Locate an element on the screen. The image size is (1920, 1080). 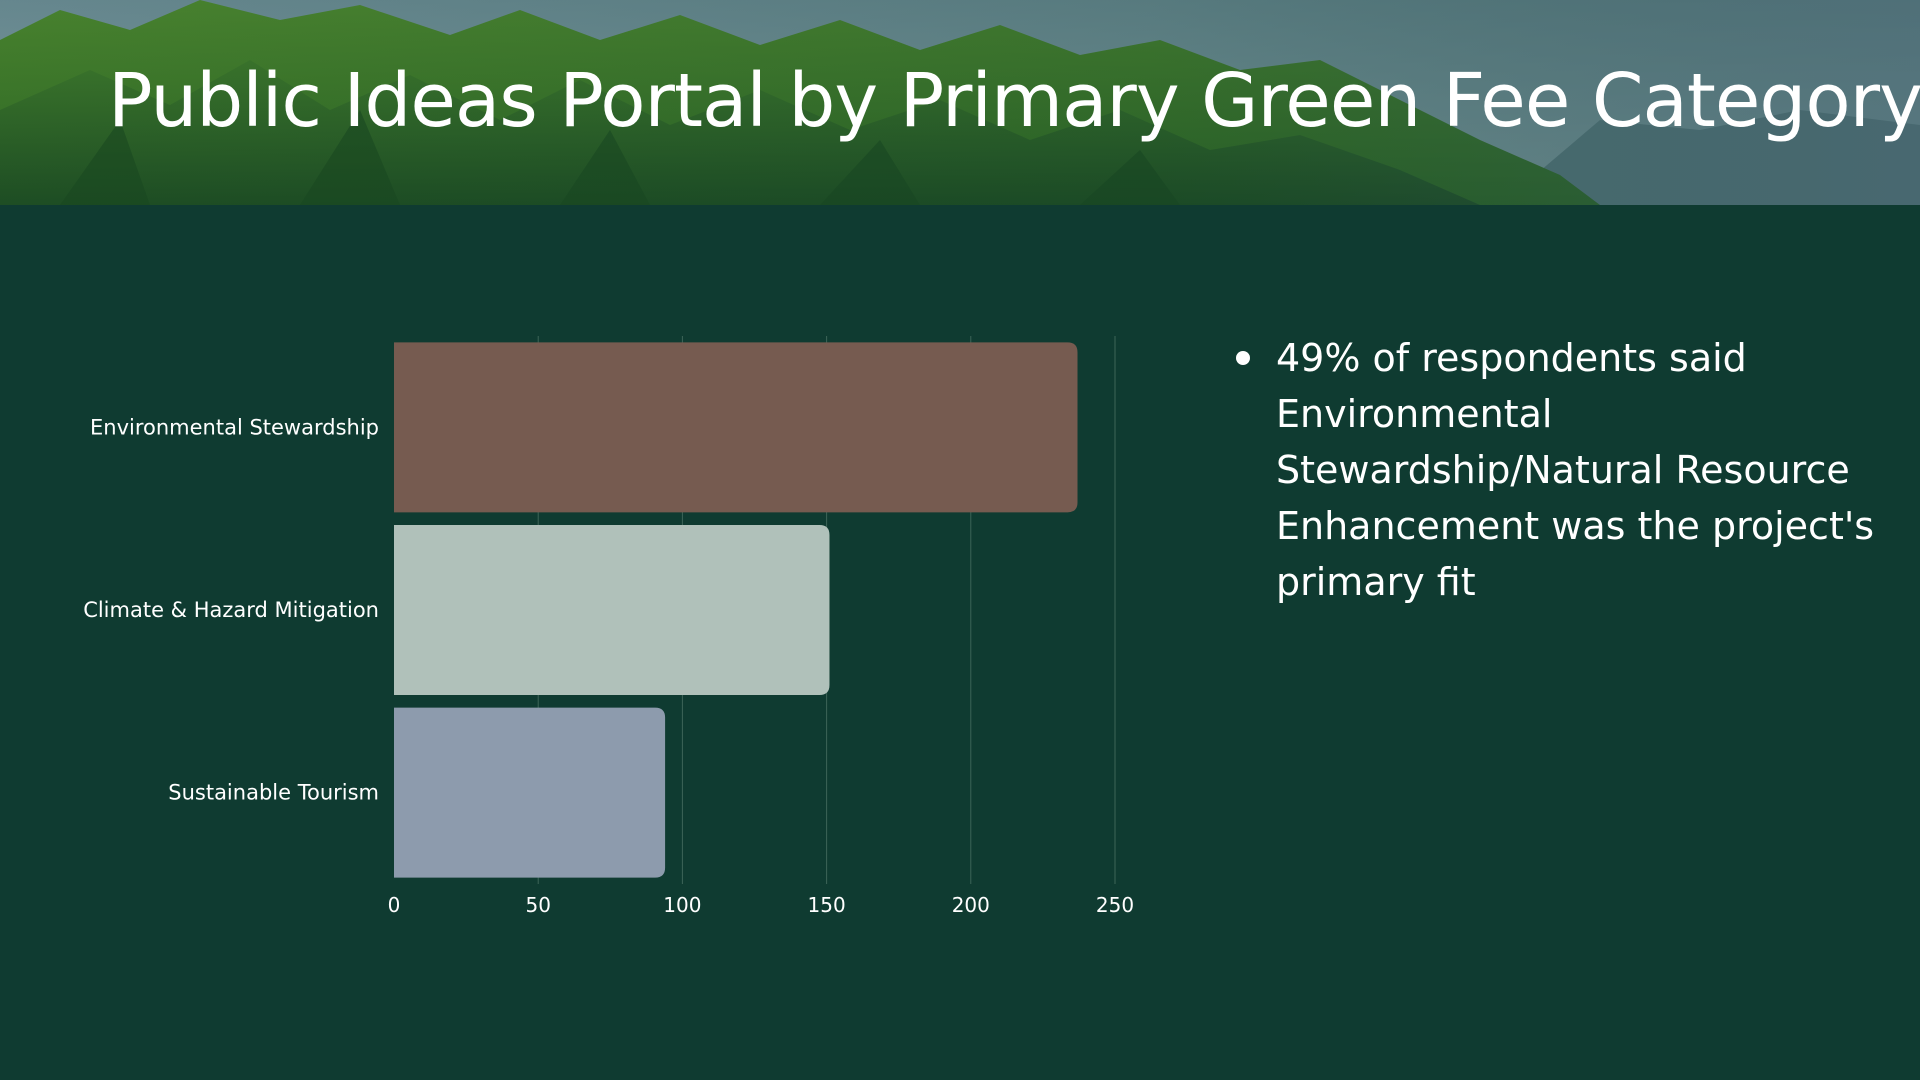
category-label: Climate & Hazard Mitigation is located at coordinates (231, 610).